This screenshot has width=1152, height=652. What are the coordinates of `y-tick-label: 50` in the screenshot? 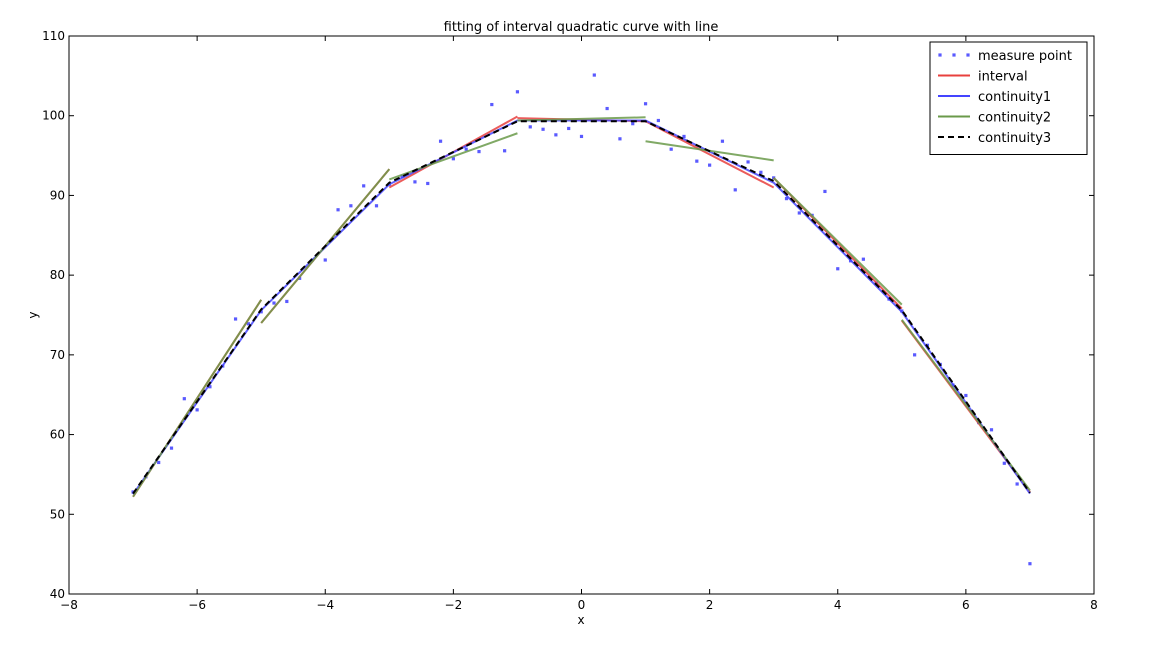 It's located at (57, 514).